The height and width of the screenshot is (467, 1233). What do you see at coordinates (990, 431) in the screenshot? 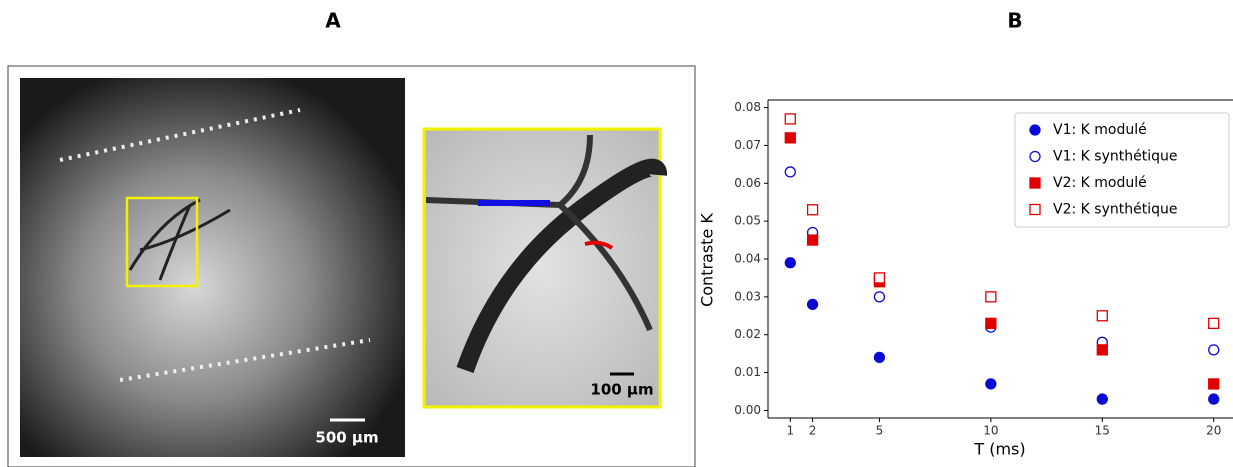
I see `x-tick-label: 10` at bounding box center [990, 431].